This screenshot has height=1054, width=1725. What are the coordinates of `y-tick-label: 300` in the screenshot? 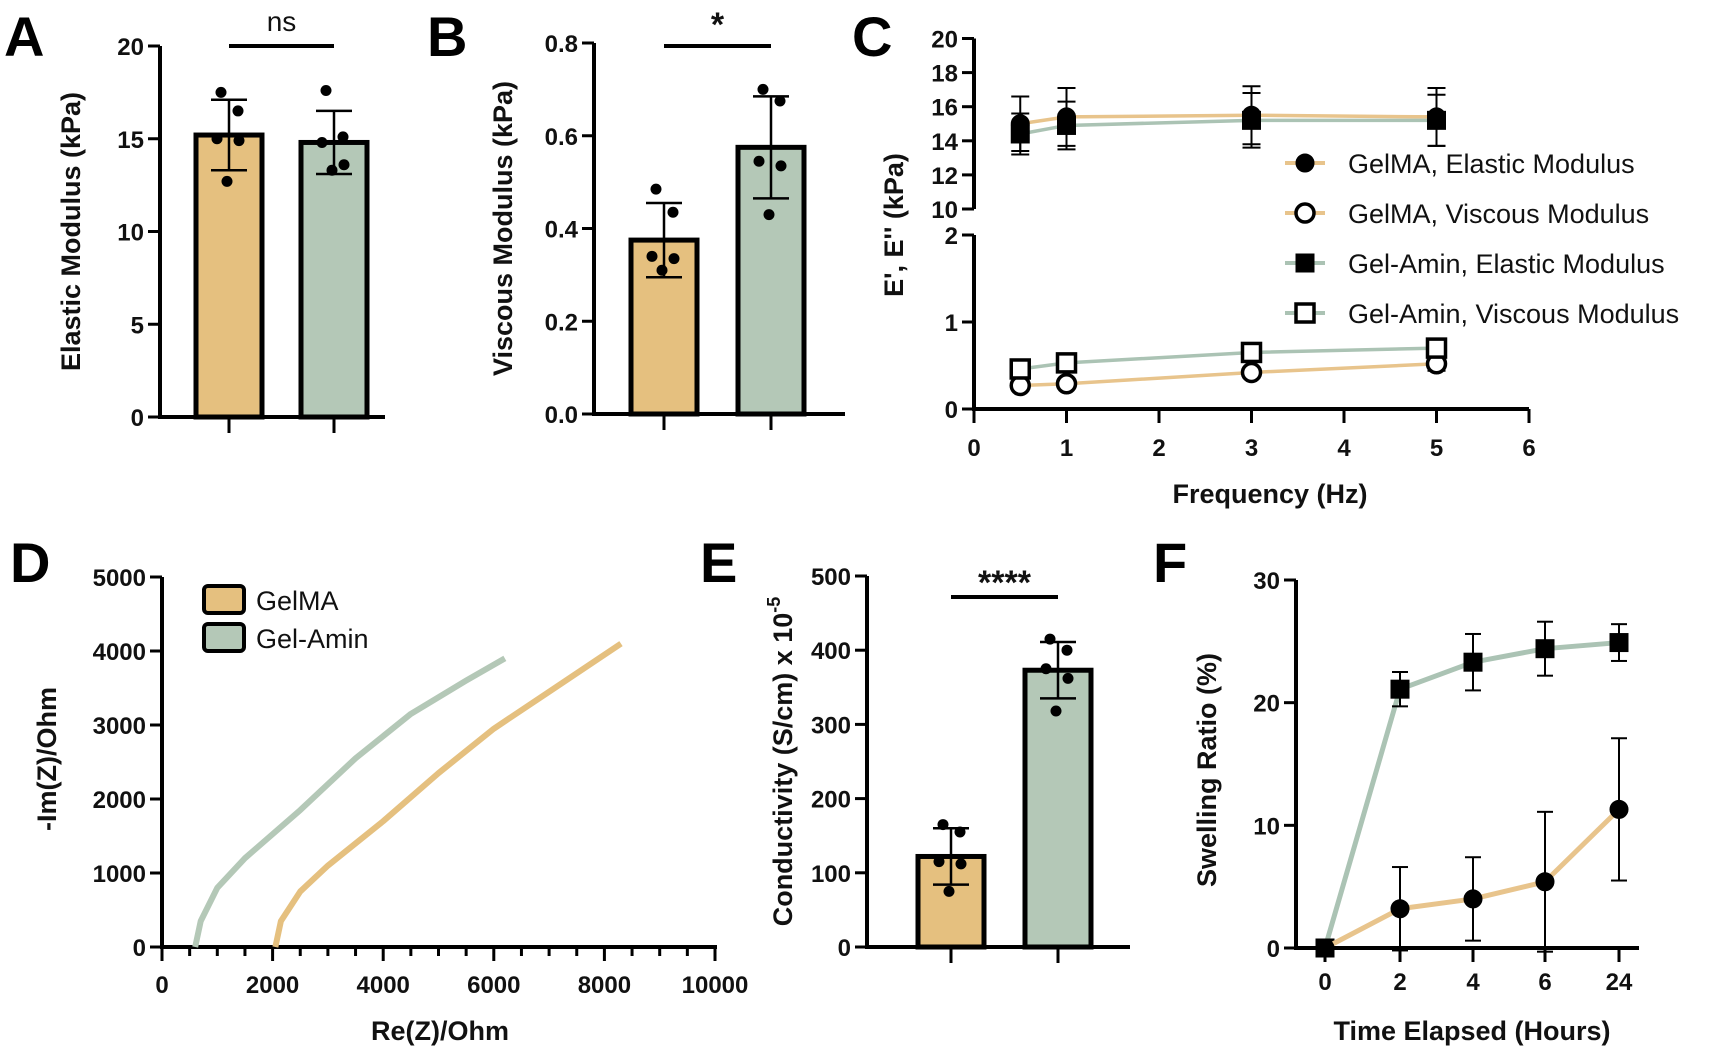 It's located at (831, 725).